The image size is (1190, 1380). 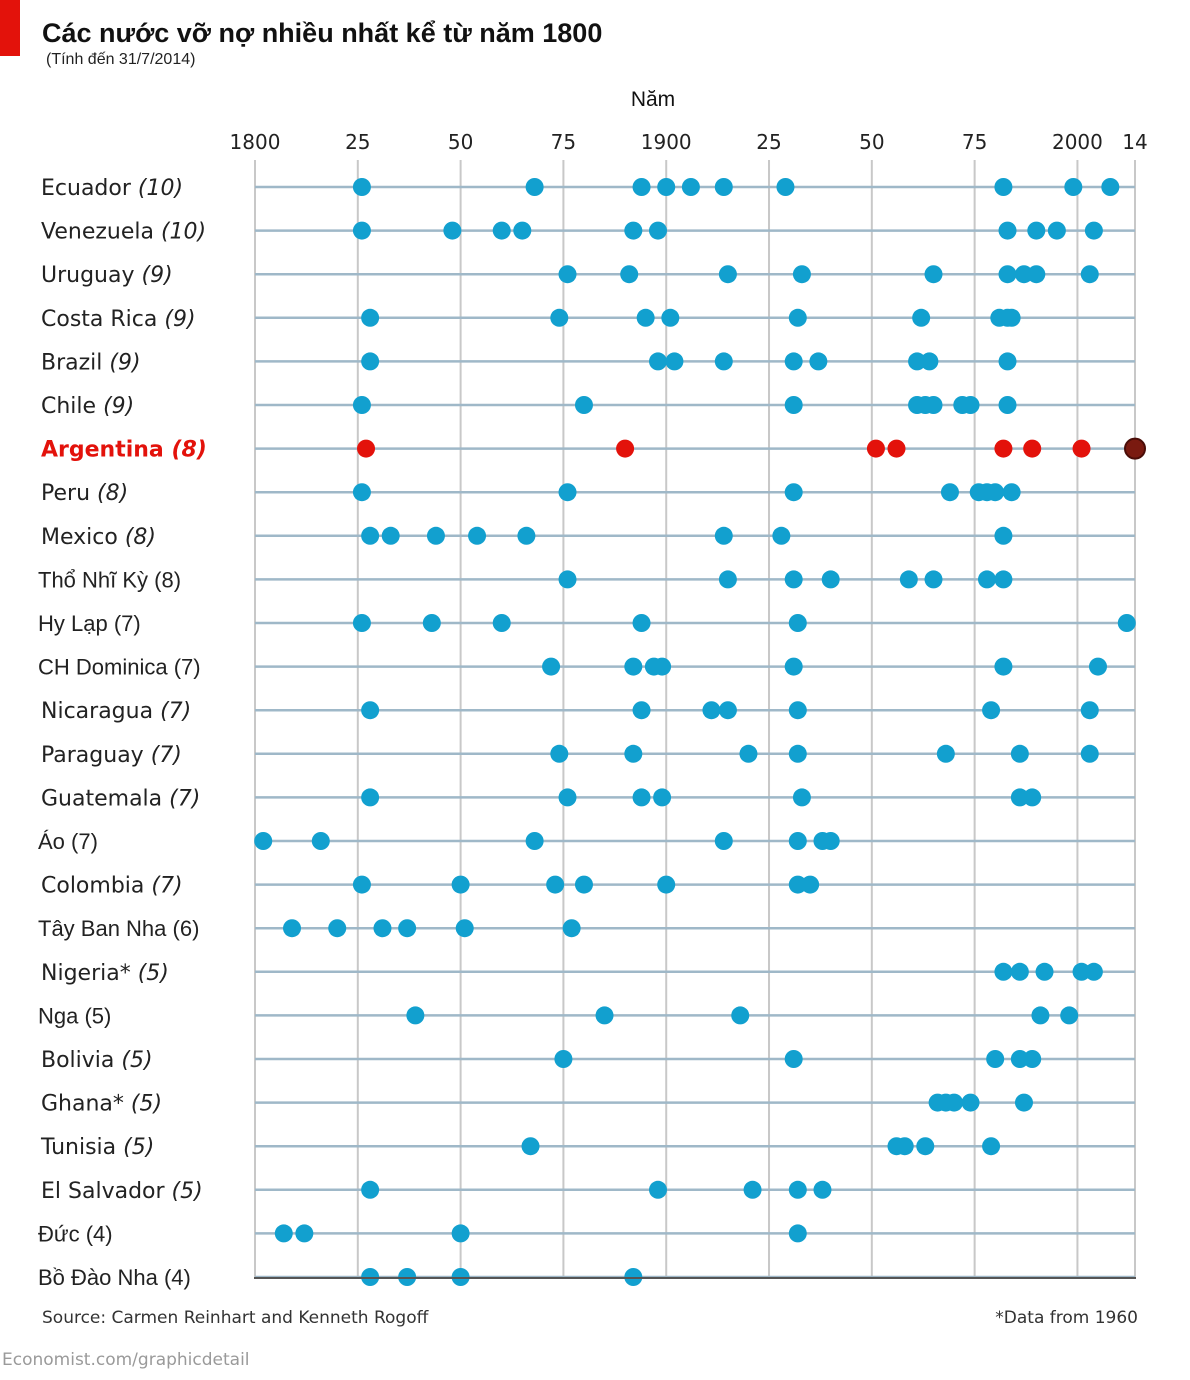 I want to click on country-label: CH Dominica (7), so click(x=119, y=667).